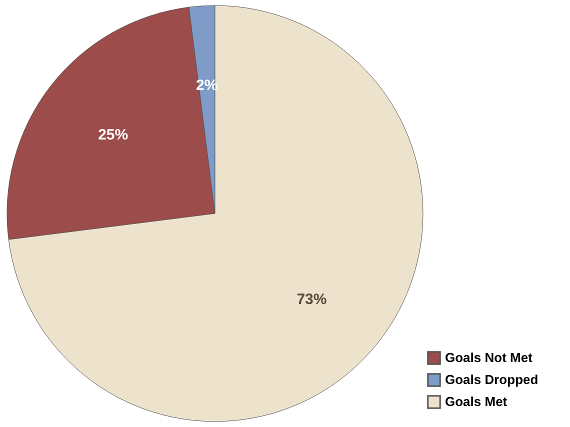 This screenshot has height=427, width=570. Describe the element at coordinates (476, 401) in the screenshot. I see `legend-label: Goals Met` at that location.